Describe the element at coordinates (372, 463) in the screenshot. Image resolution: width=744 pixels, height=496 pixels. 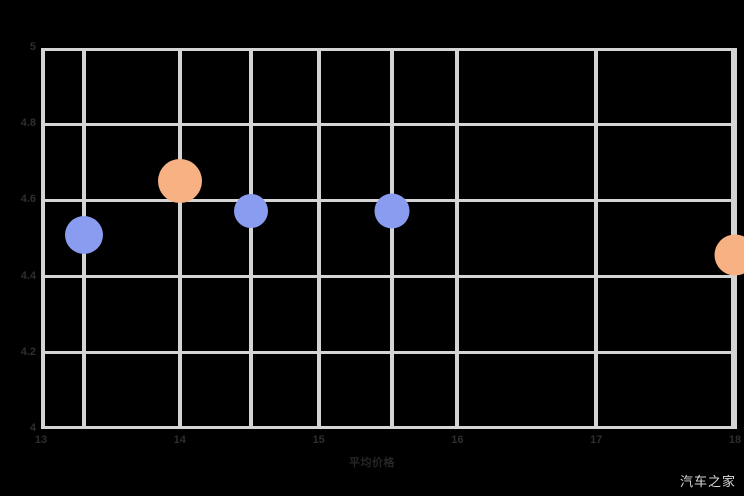
I see `x-axis-title: 平均价格` at that location.